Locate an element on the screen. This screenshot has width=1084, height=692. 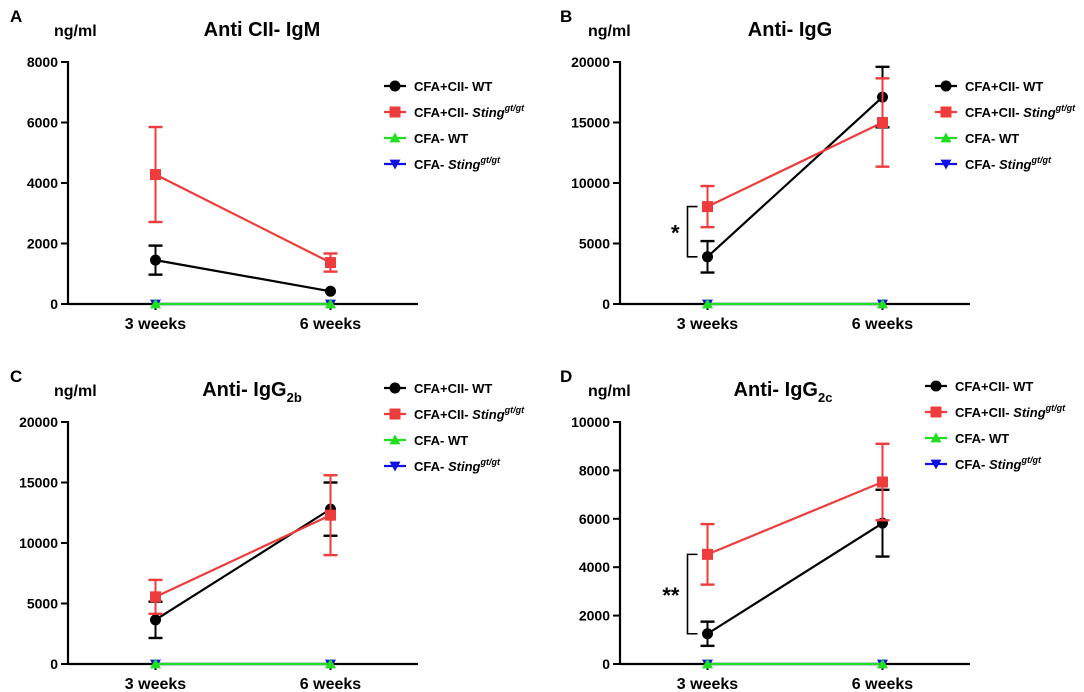
series-sting is located at coordinates (795, 514).